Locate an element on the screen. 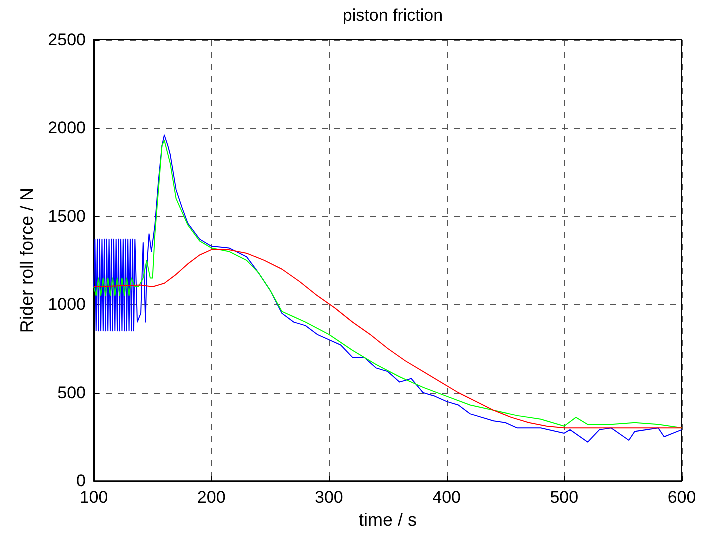  y-tick-label: 0 is located at coordinates (81, 481).